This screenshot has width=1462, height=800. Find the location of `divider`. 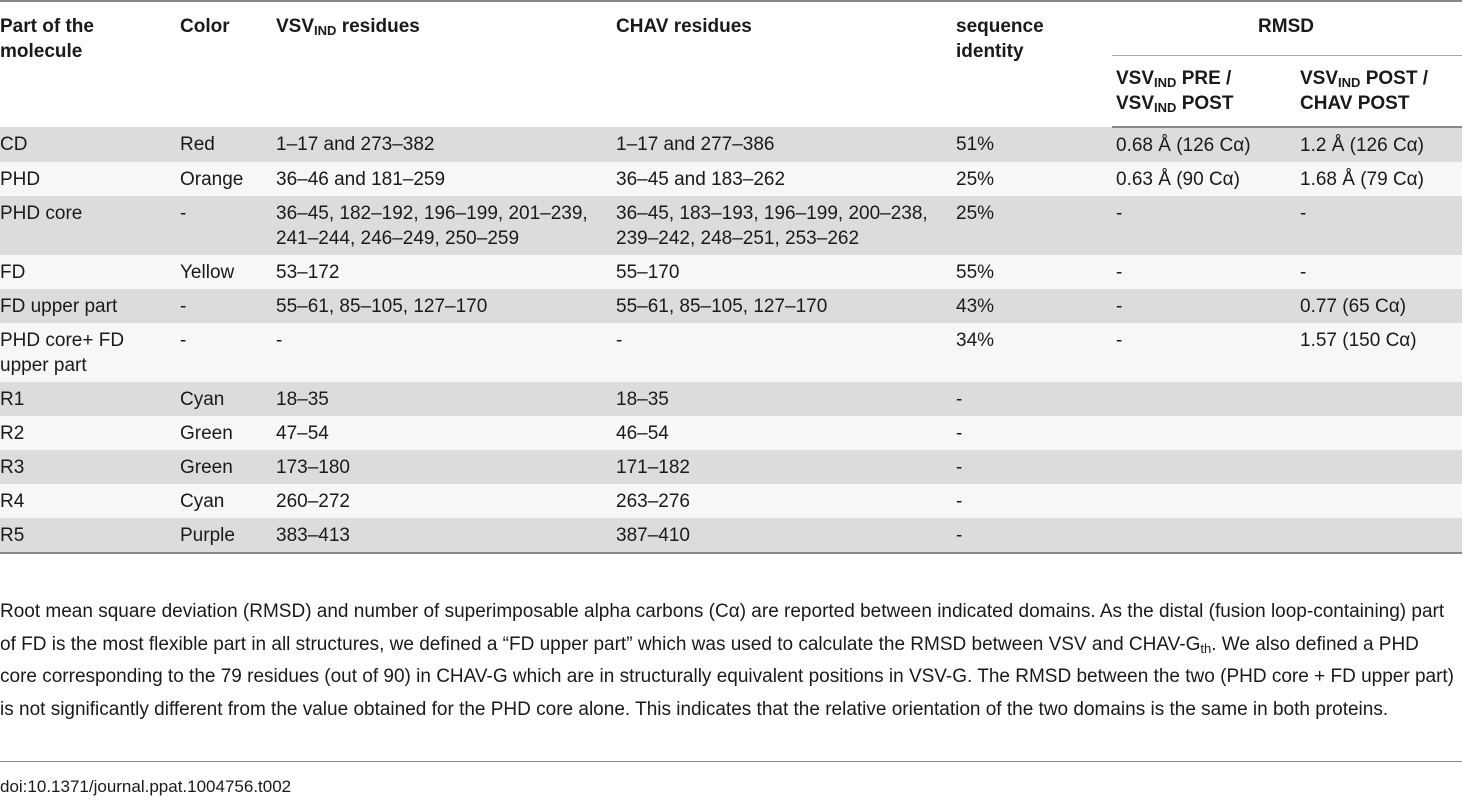

divider is located at coordinates (731, 761).